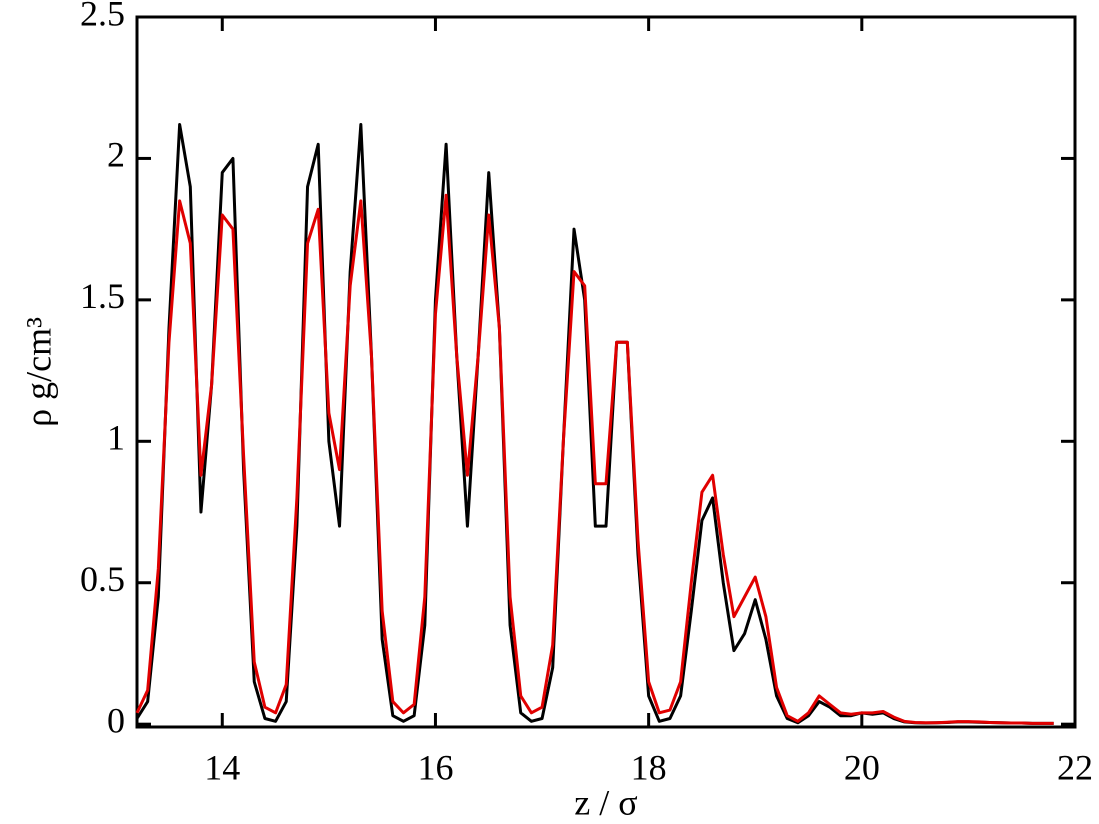  Describe the element at coordinates (1075, 767) in the screenshot. I see `x-tick-label: 22` at that location.